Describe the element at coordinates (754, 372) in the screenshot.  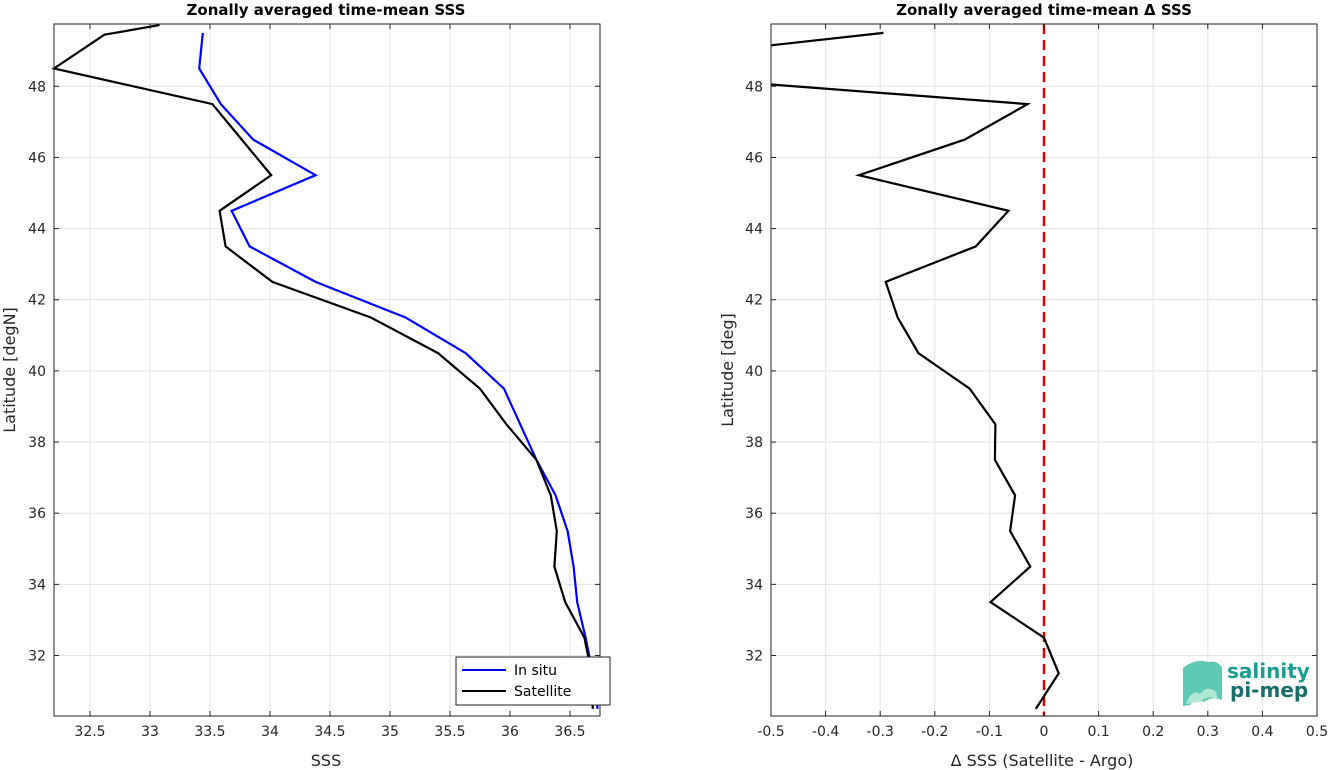
I see `p1-y-tick-label-4: 40` at that location.